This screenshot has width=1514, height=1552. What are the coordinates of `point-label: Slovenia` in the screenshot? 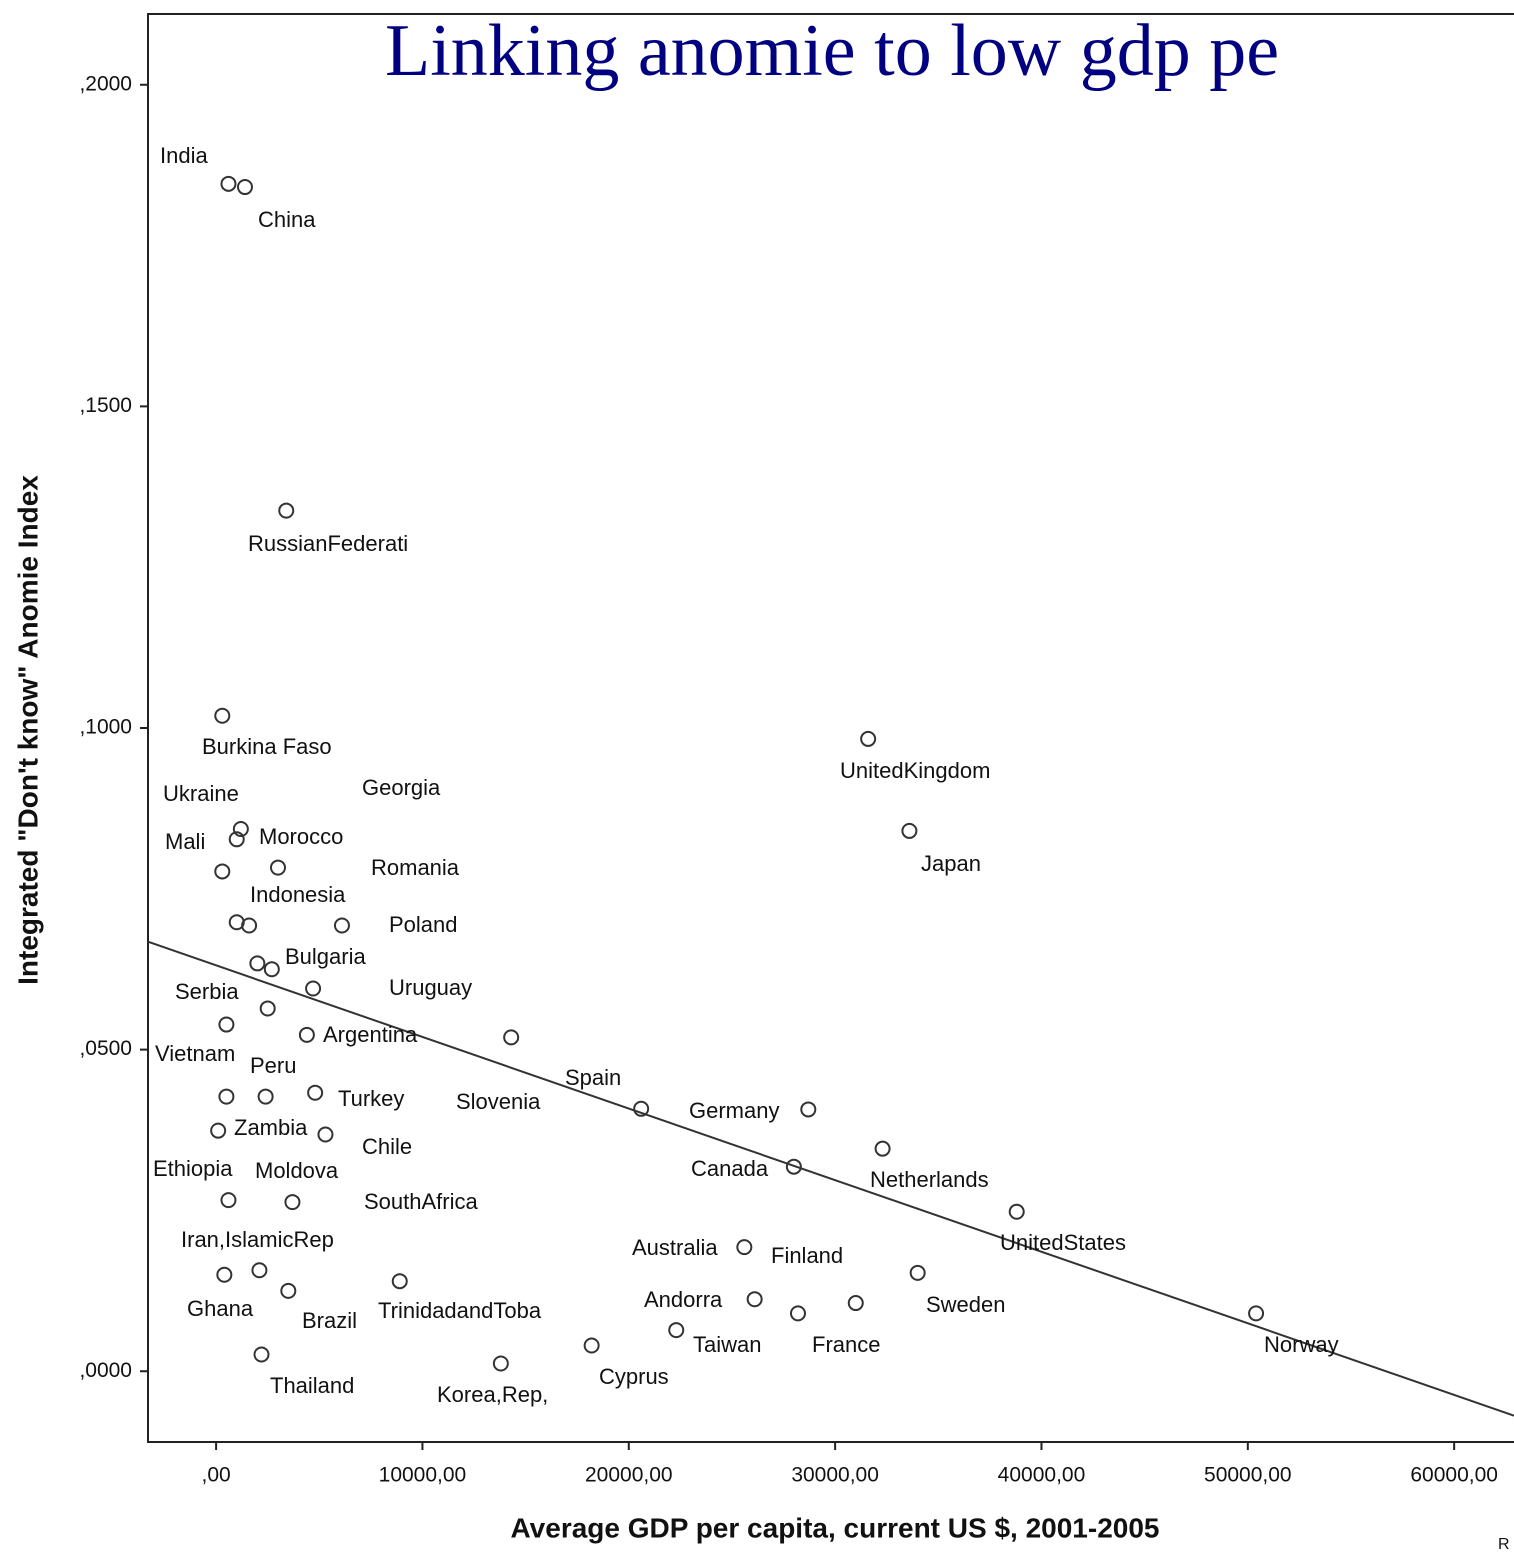 It's located at (498, 1101).